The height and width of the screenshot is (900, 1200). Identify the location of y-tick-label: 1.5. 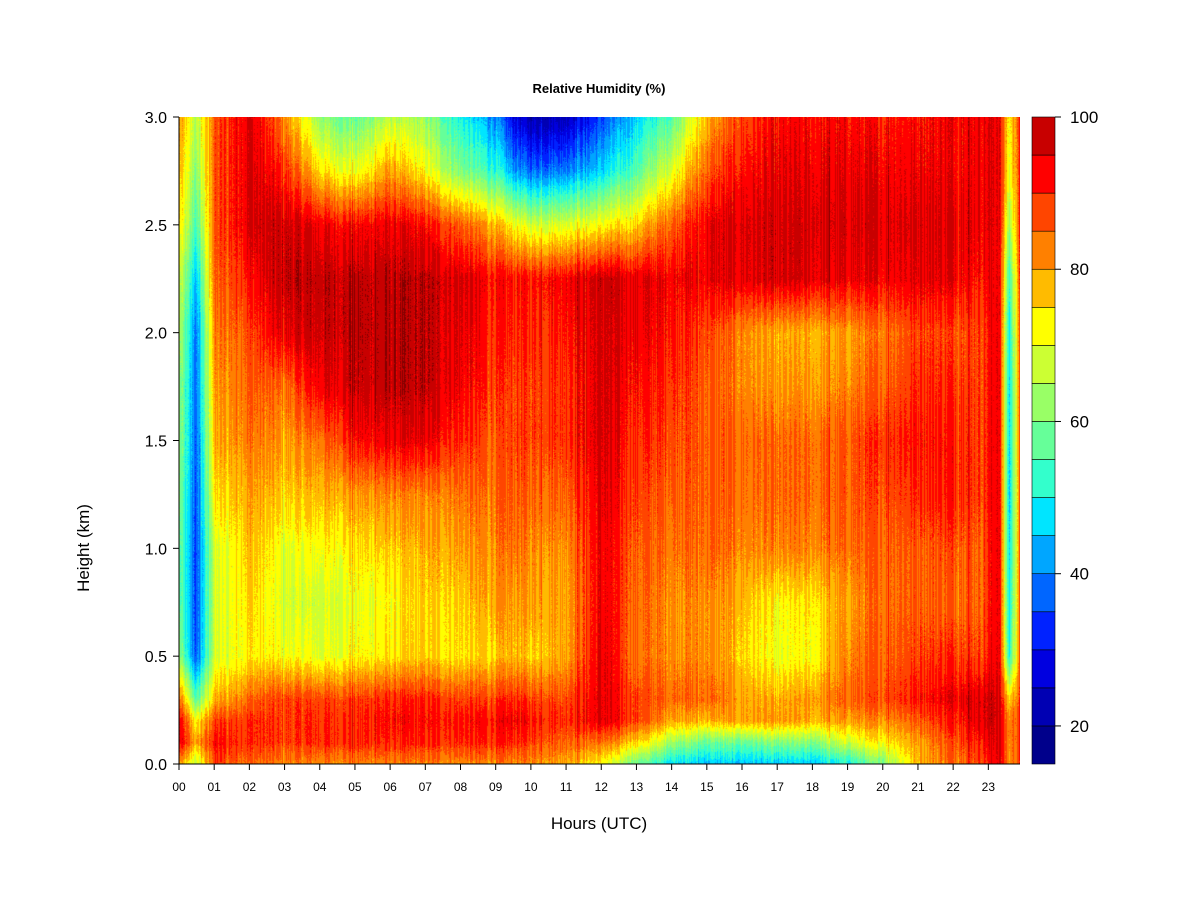
(156, 442).